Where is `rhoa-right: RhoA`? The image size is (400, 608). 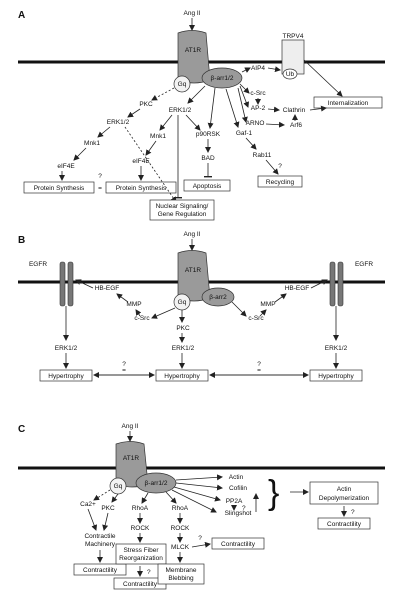
rhoa-right: RhoA is located at coordinates (180, 508).